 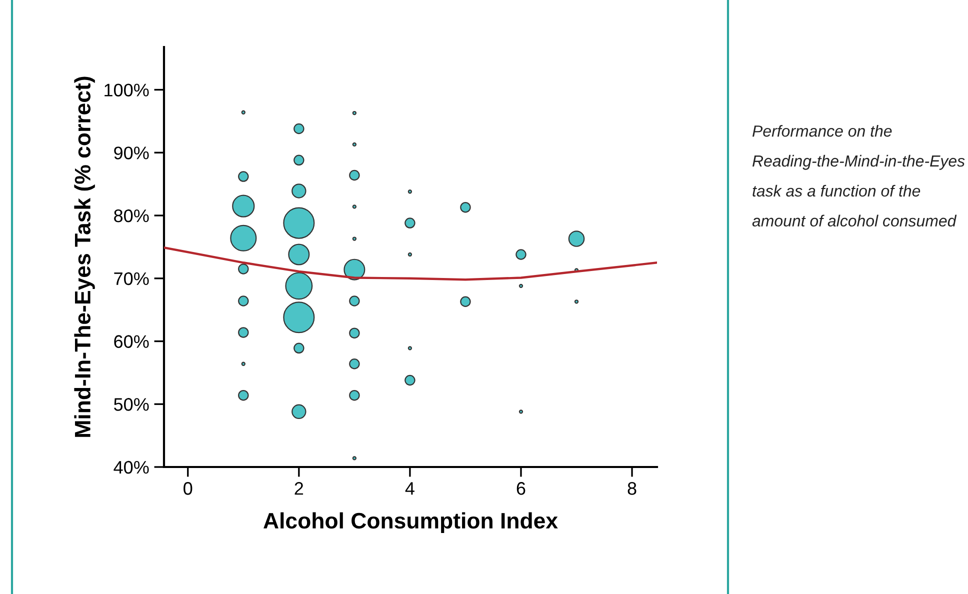 What do you see at coordinates (131, 279) in the screenshot?
I see `y-tick-label: 70%` at bounding box center [131, 279].